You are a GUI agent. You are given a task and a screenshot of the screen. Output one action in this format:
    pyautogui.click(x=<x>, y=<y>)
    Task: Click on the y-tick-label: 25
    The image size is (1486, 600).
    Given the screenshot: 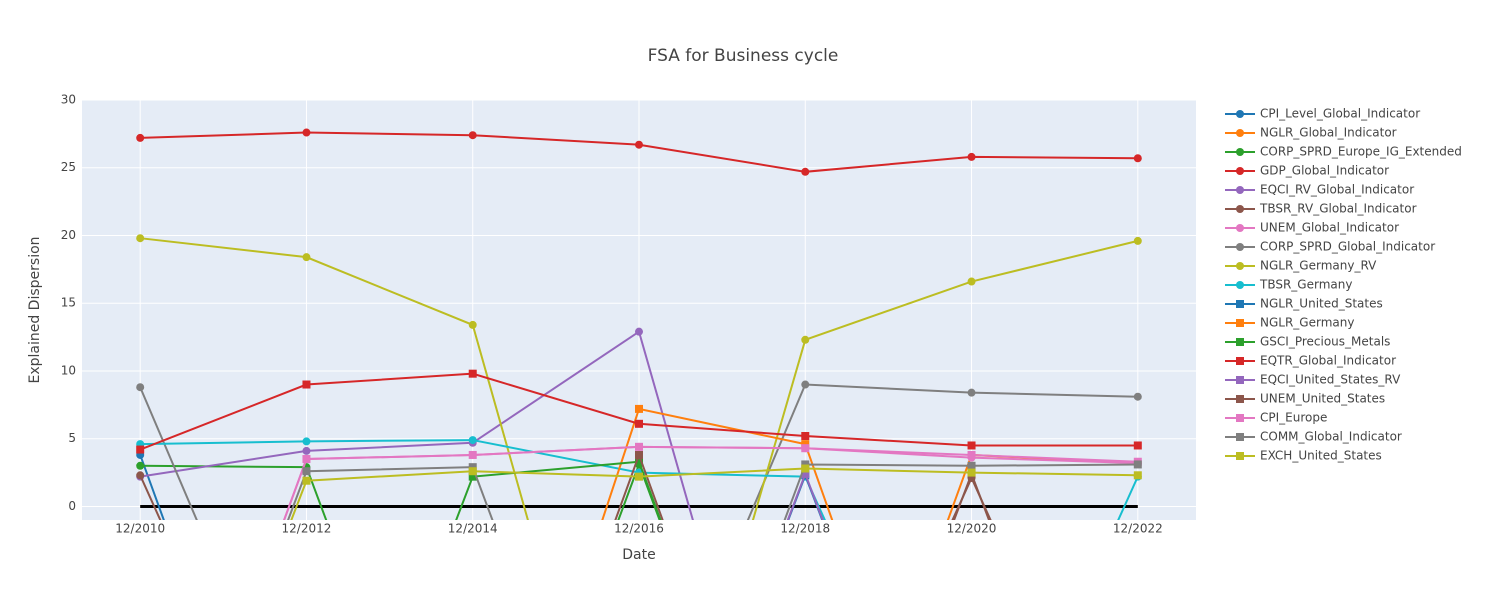 What is the action you would take?
    pyautogui.click(x=68, y=167)
    